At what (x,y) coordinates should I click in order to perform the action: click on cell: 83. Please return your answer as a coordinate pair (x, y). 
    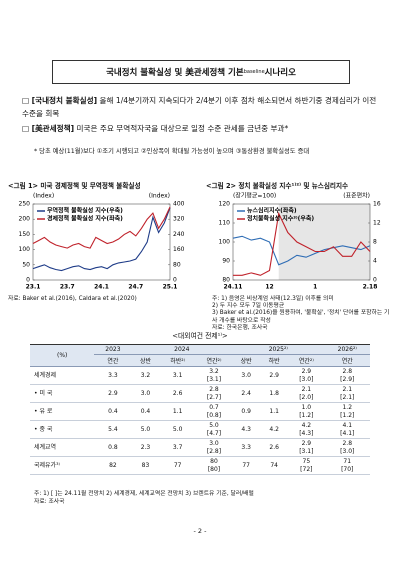
    Looking at the image, I should click on (145, 465).